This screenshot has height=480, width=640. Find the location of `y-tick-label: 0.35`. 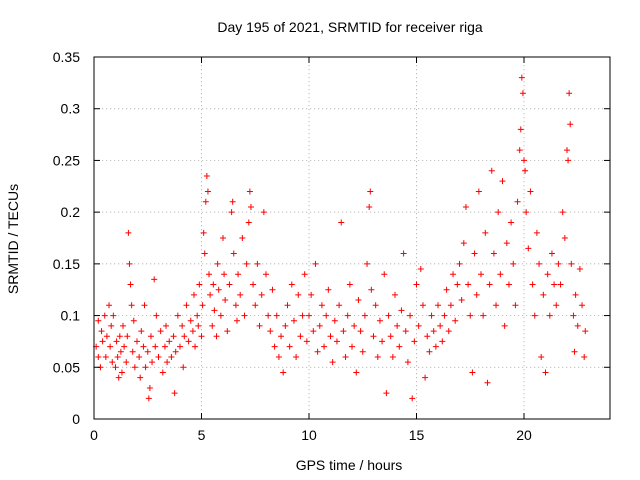

y-tick-label: 0.35 is located at coordinates (66, 57).